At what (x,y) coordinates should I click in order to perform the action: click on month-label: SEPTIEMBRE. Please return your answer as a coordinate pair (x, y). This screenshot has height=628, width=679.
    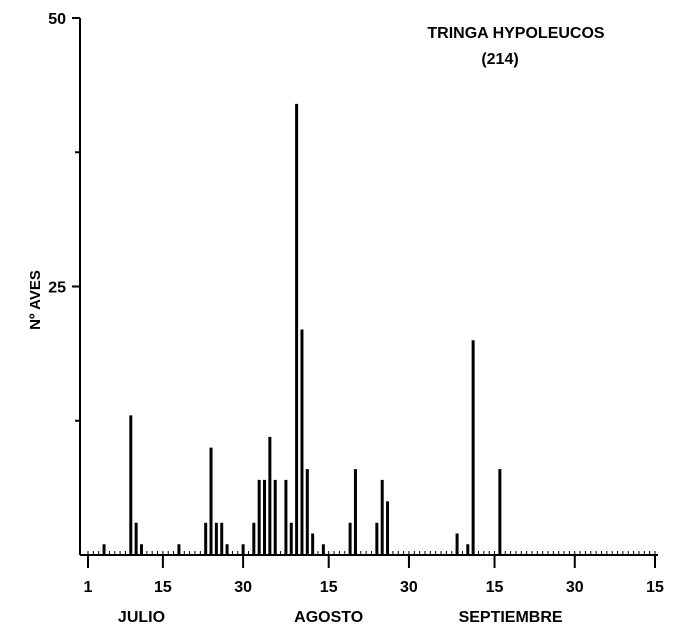
    Looking at the image, I should click on (511, 617).